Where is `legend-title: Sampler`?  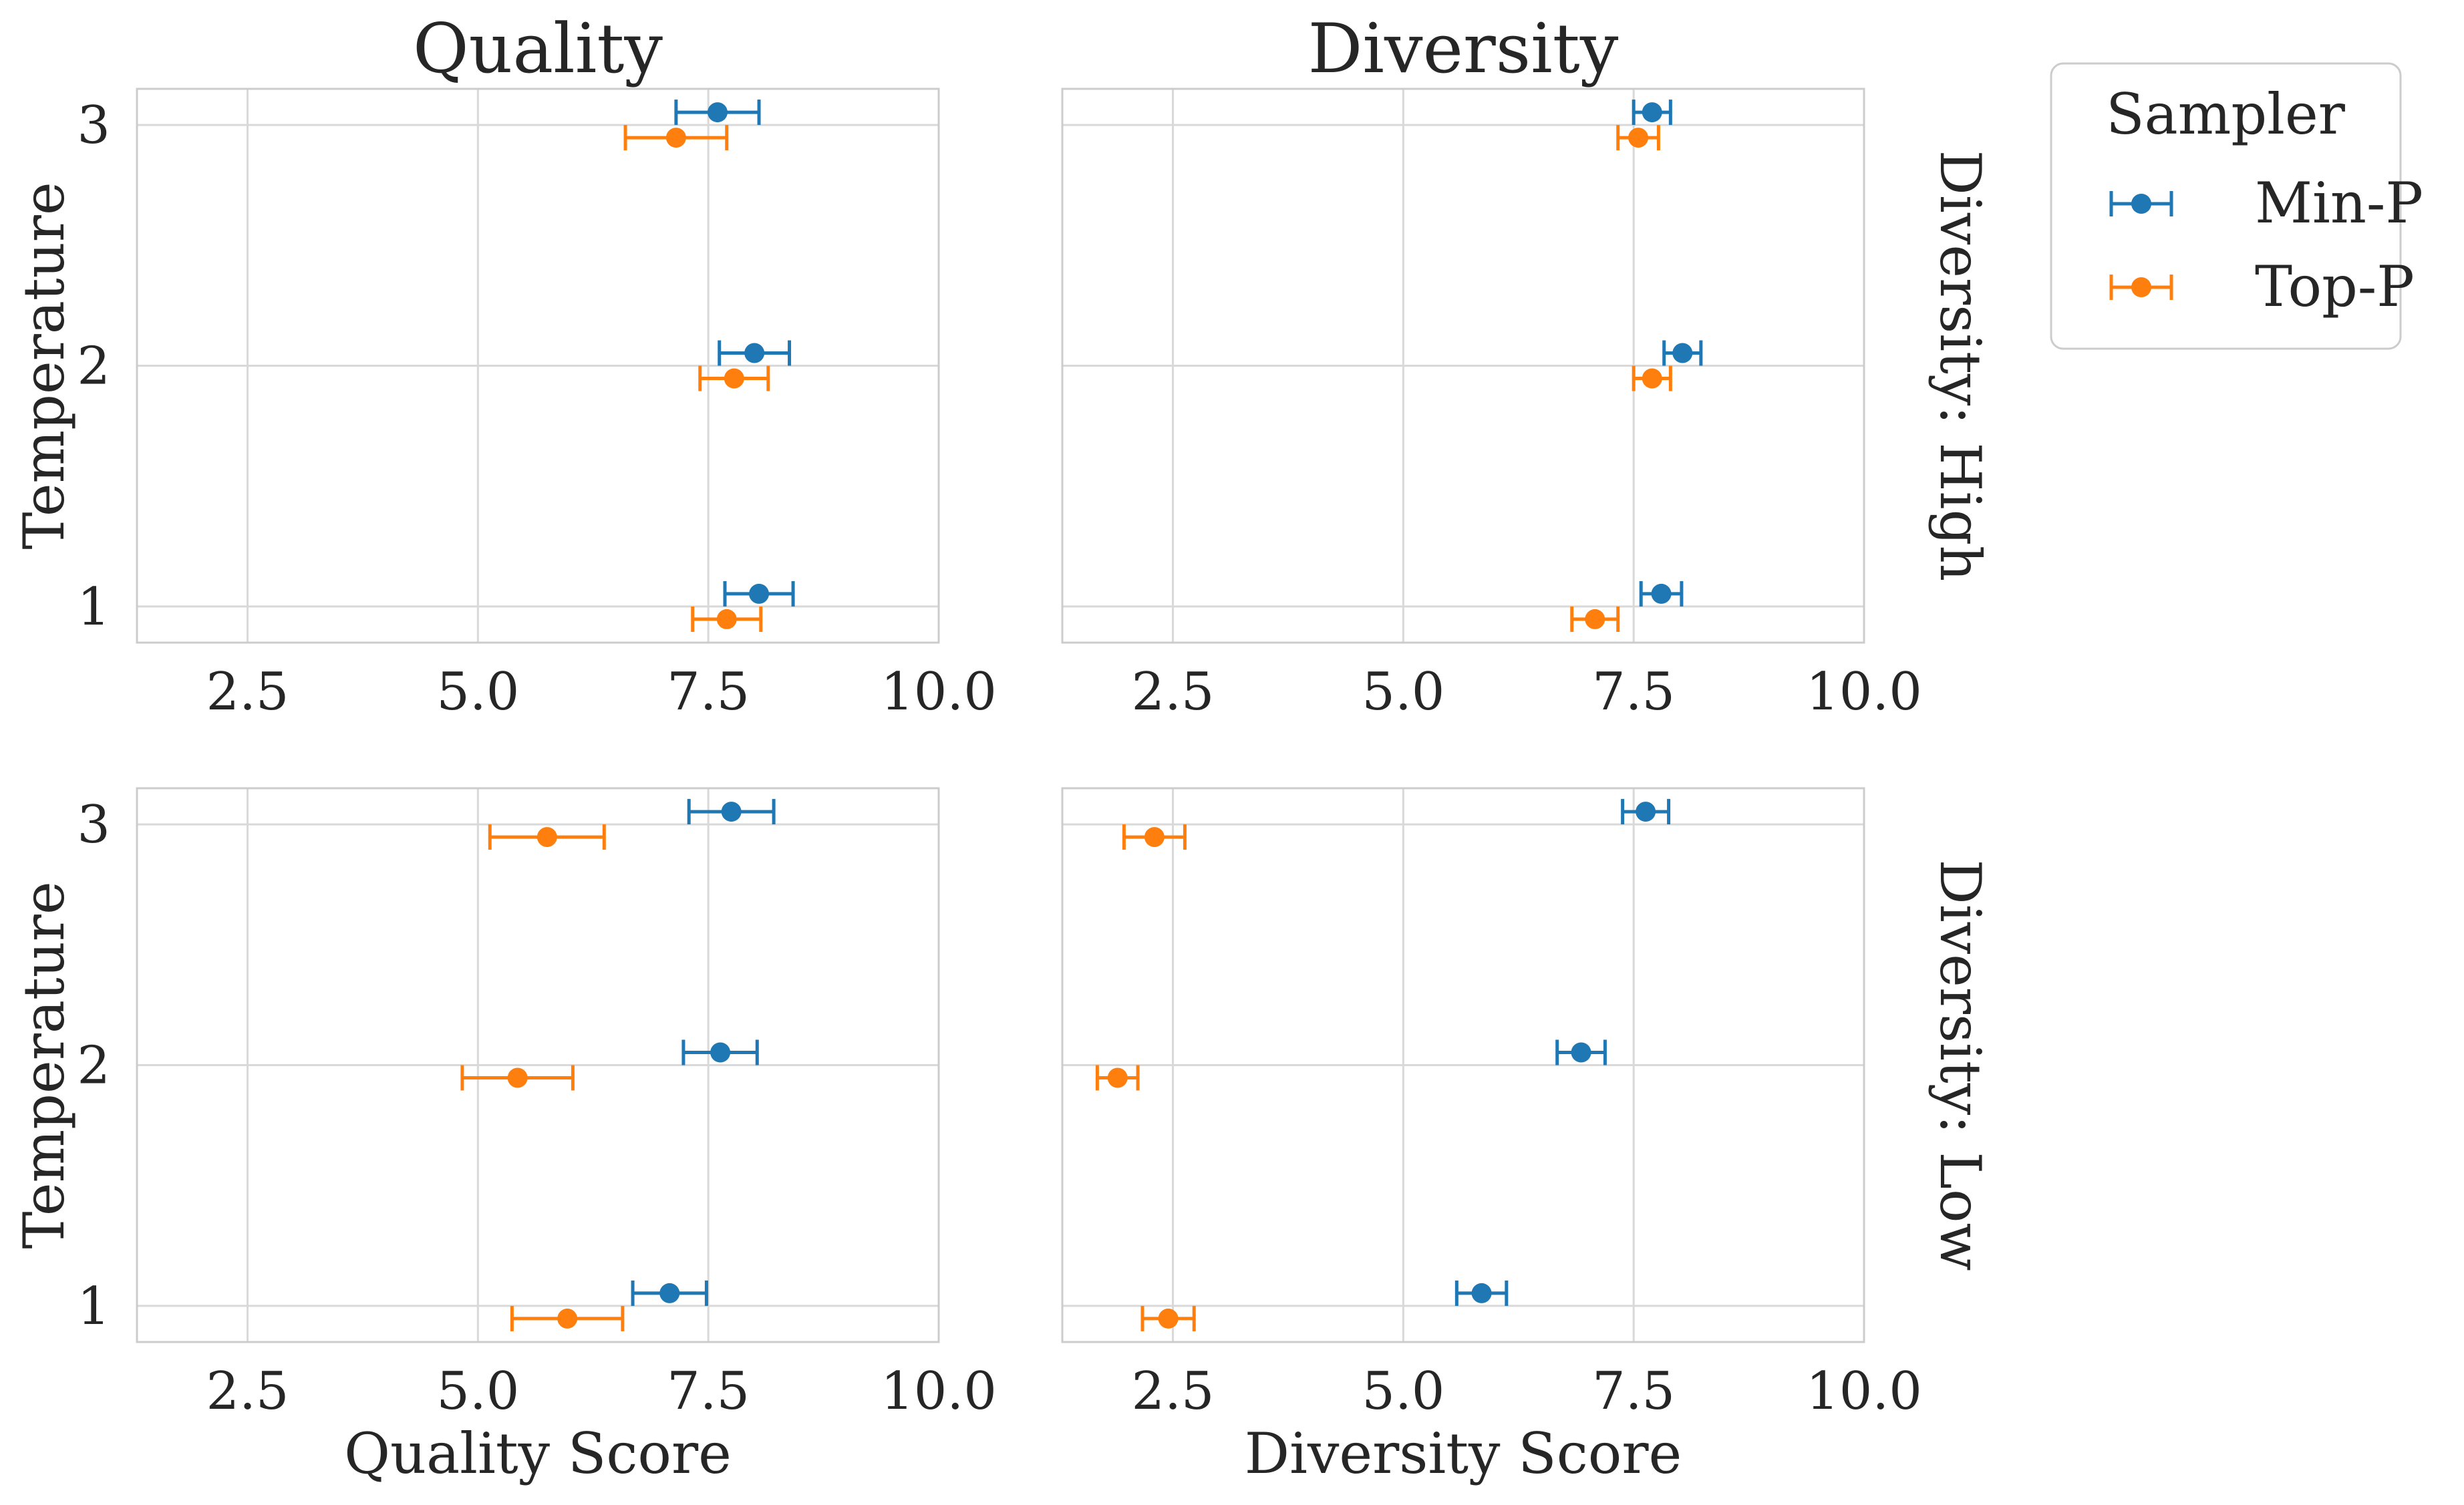 legend-title: Sampler is located at coordinates (2226, 114).